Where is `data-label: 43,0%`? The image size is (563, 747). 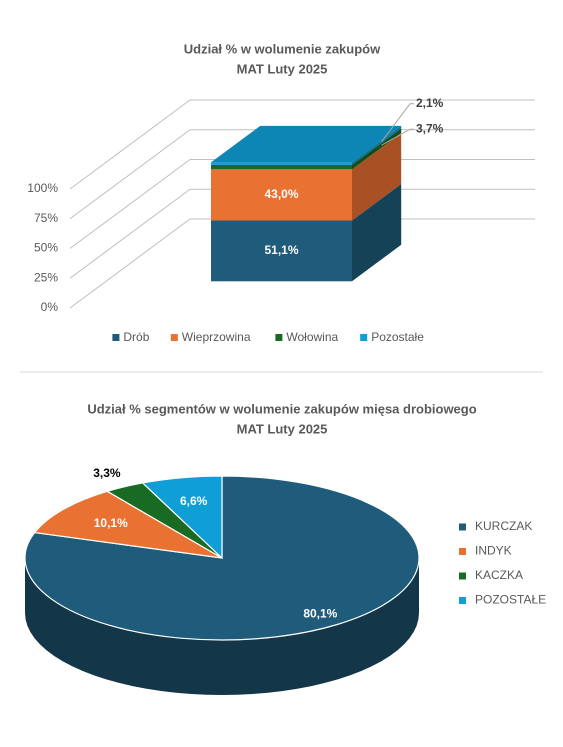
data-label: 43,0% is located at coordinates (281, 194).